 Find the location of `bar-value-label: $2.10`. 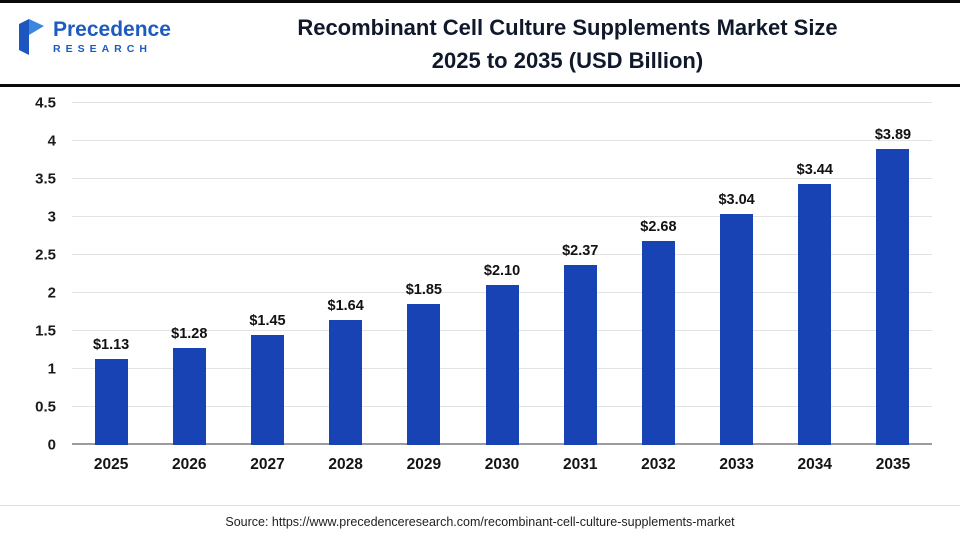

bar-value-label: $2.10 is located at coordinates (502, 271).